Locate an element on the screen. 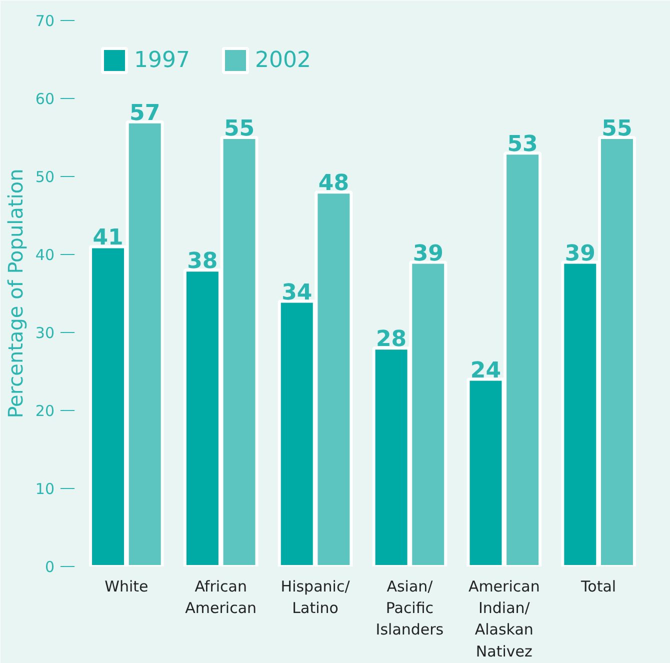 The image size is (670, 663). y-tick-label: 0 is located at coordinates (49, 567).